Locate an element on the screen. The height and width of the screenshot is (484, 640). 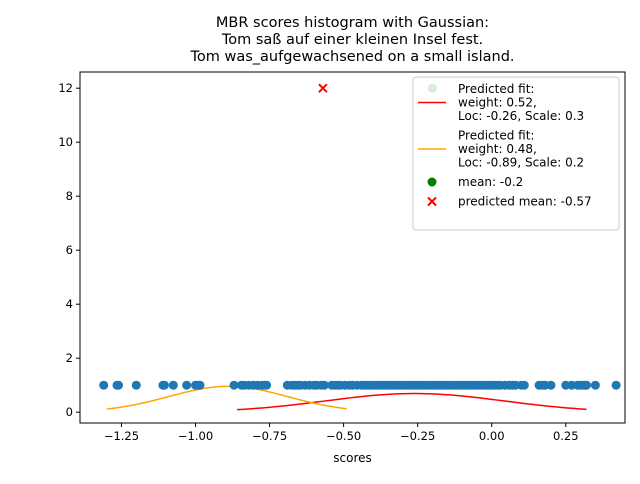
y-tick-label: 4 is located at coordinates (69, 304).